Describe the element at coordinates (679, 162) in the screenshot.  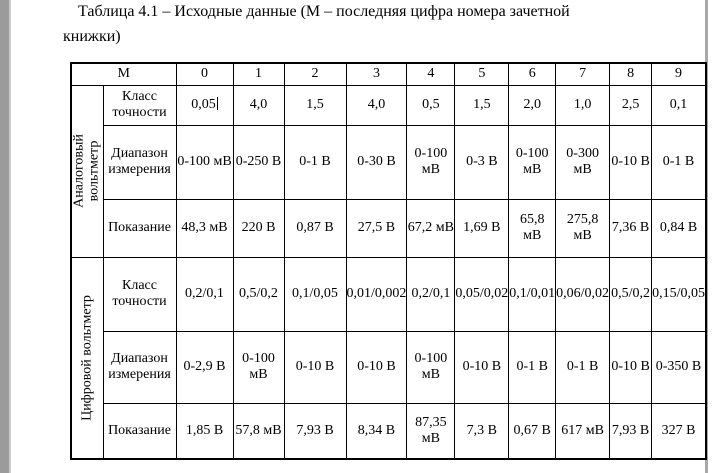
I see `value-cell-s0-r1-m9: 0-1 В` at that location.